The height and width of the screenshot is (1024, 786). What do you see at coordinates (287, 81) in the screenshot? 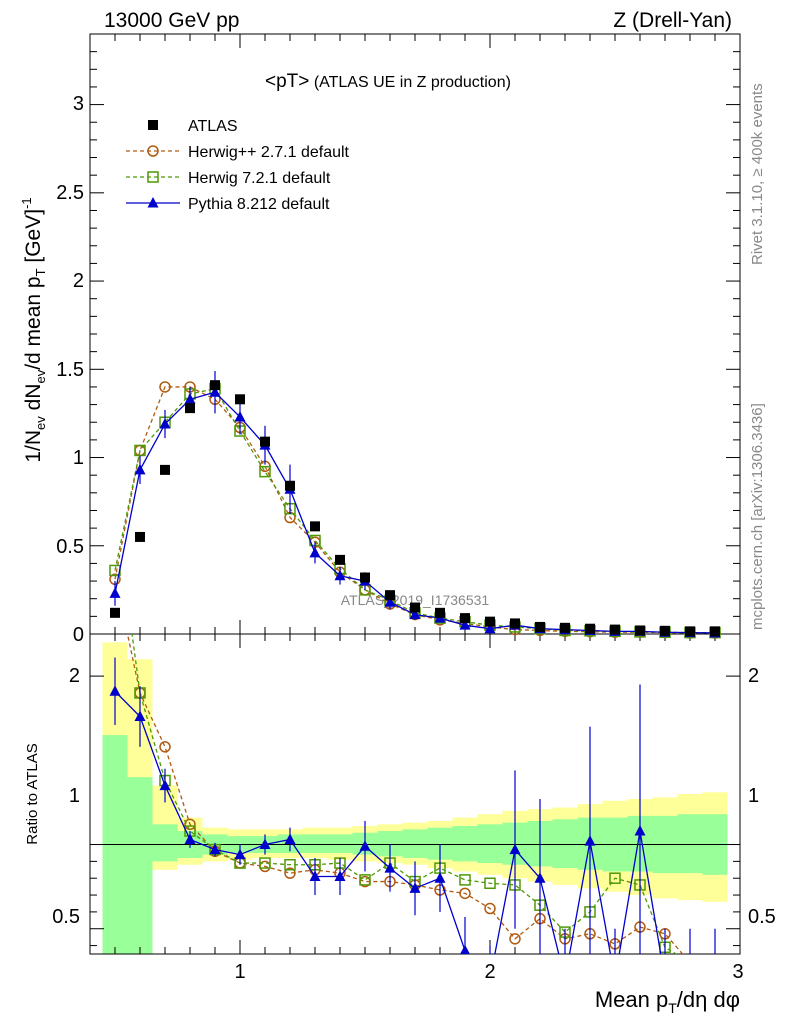
I see `chart-title-main: <pT>` at bounding box center [287, 81].